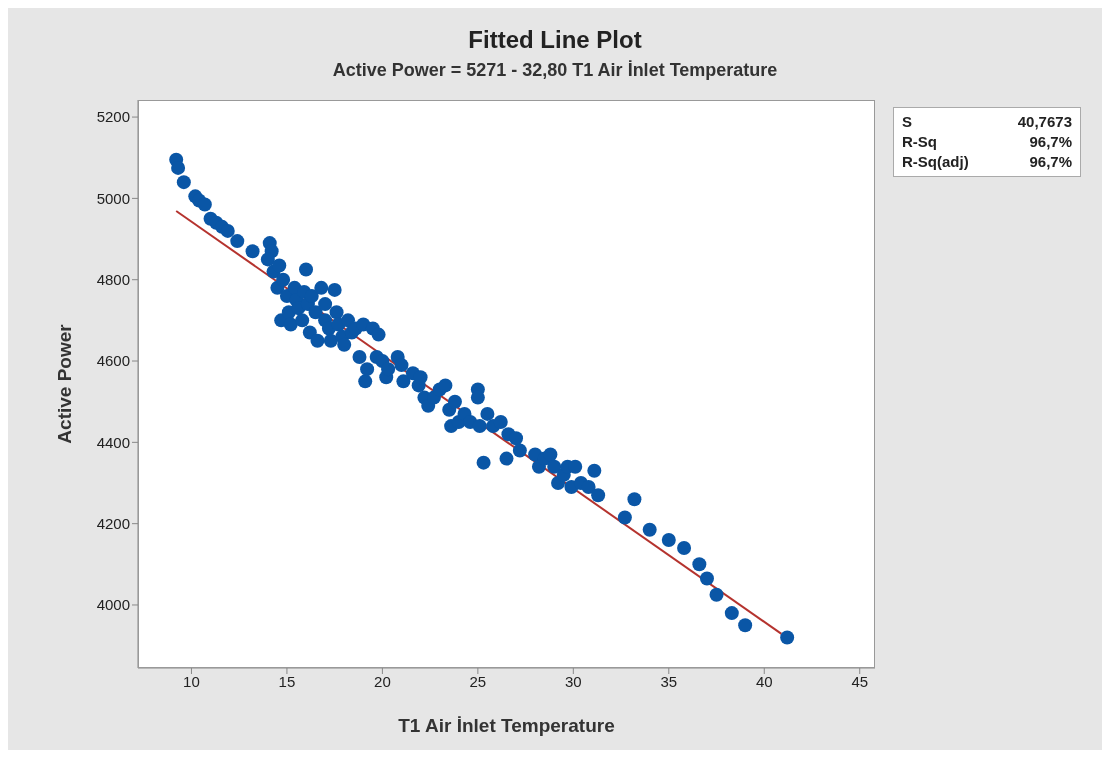 This screenshot has height=758, width=1110. What do you see at coordinates (555, 70) in the screenshot?
I see `chart-subtitle: Active Power = 5271 - 32,80 T1 Air İnlet Temperature` at bounding box center [555, 70].